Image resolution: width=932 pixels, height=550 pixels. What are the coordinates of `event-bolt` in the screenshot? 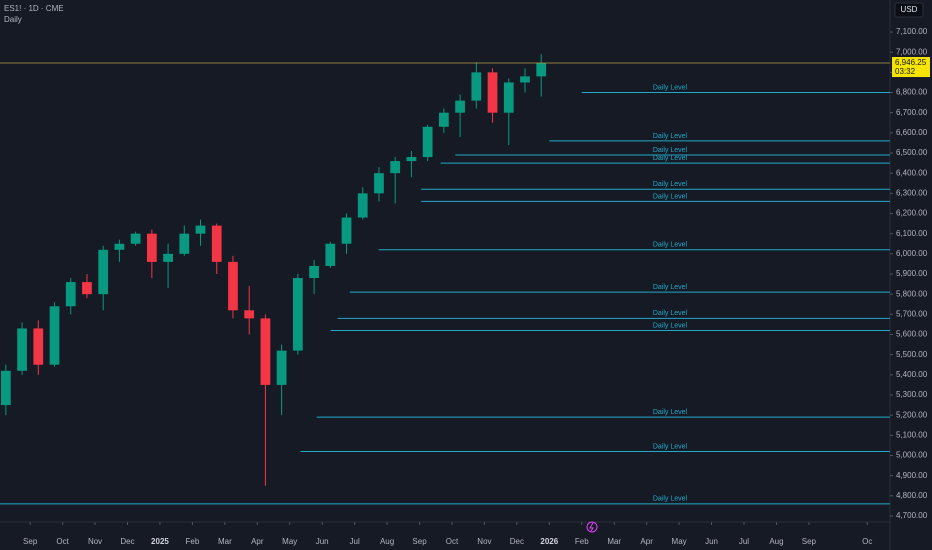 It's located at (591, 527).